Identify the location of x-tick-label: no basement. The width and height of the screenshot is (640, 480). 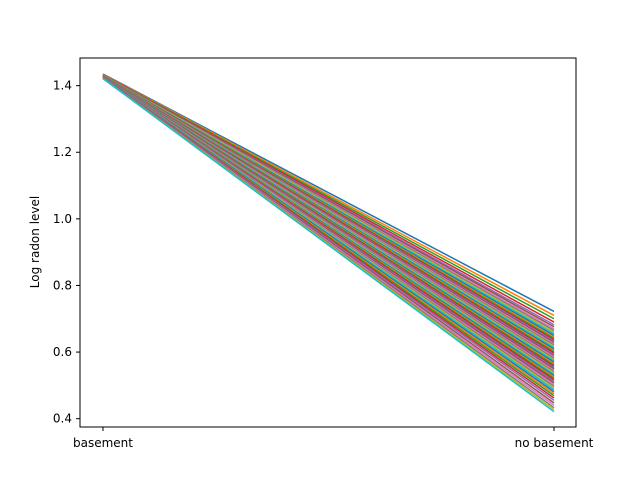
(554, 443).